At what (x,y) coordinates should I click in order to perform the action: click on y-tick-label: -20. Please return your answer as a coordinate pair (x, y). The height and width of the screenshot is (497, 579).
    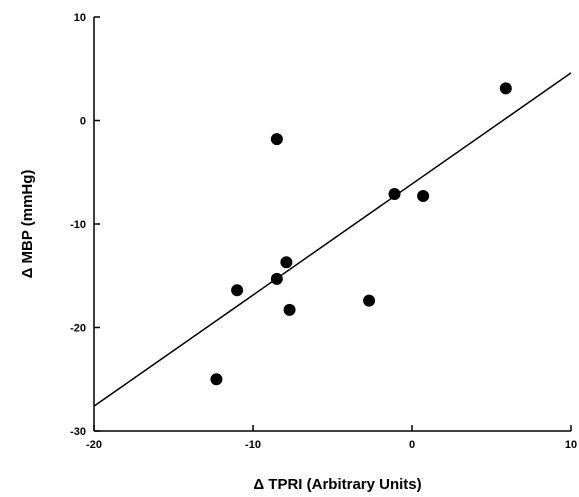
    Looking at the image, I should click on (78, 329).